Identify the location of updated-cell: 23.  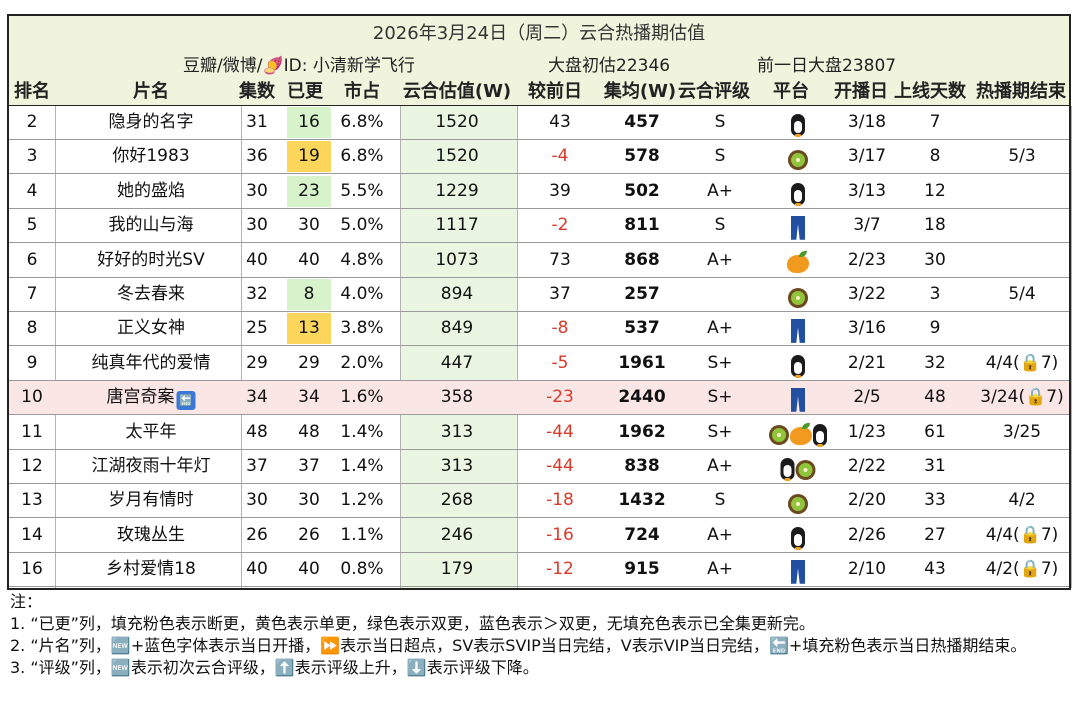
(309, 190).